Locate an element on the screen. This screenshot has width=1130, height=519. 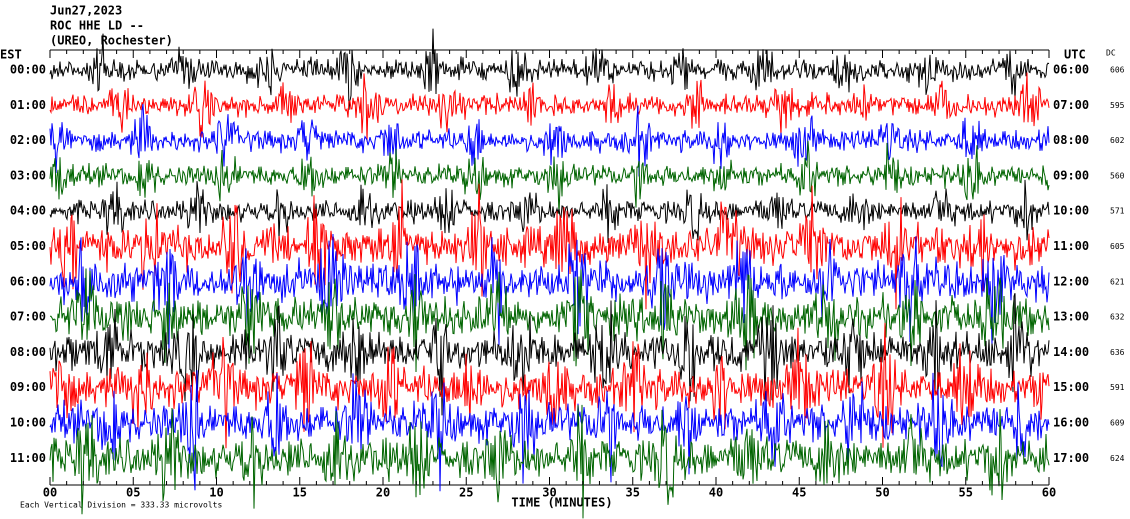
dc-label: 560 is located at coordinates (1117, 175).